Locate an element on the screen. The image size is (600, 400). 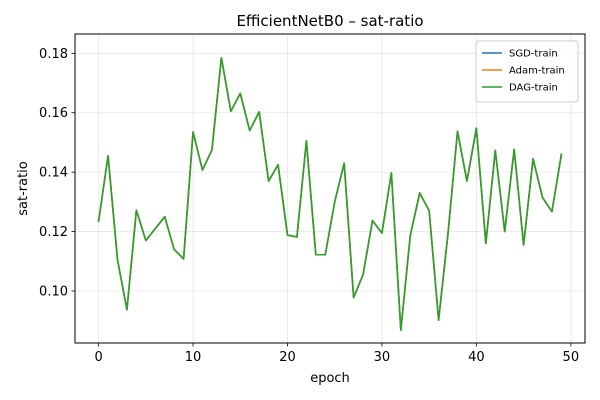
x-tick-label: 30 is located at coordinates (382, 357).